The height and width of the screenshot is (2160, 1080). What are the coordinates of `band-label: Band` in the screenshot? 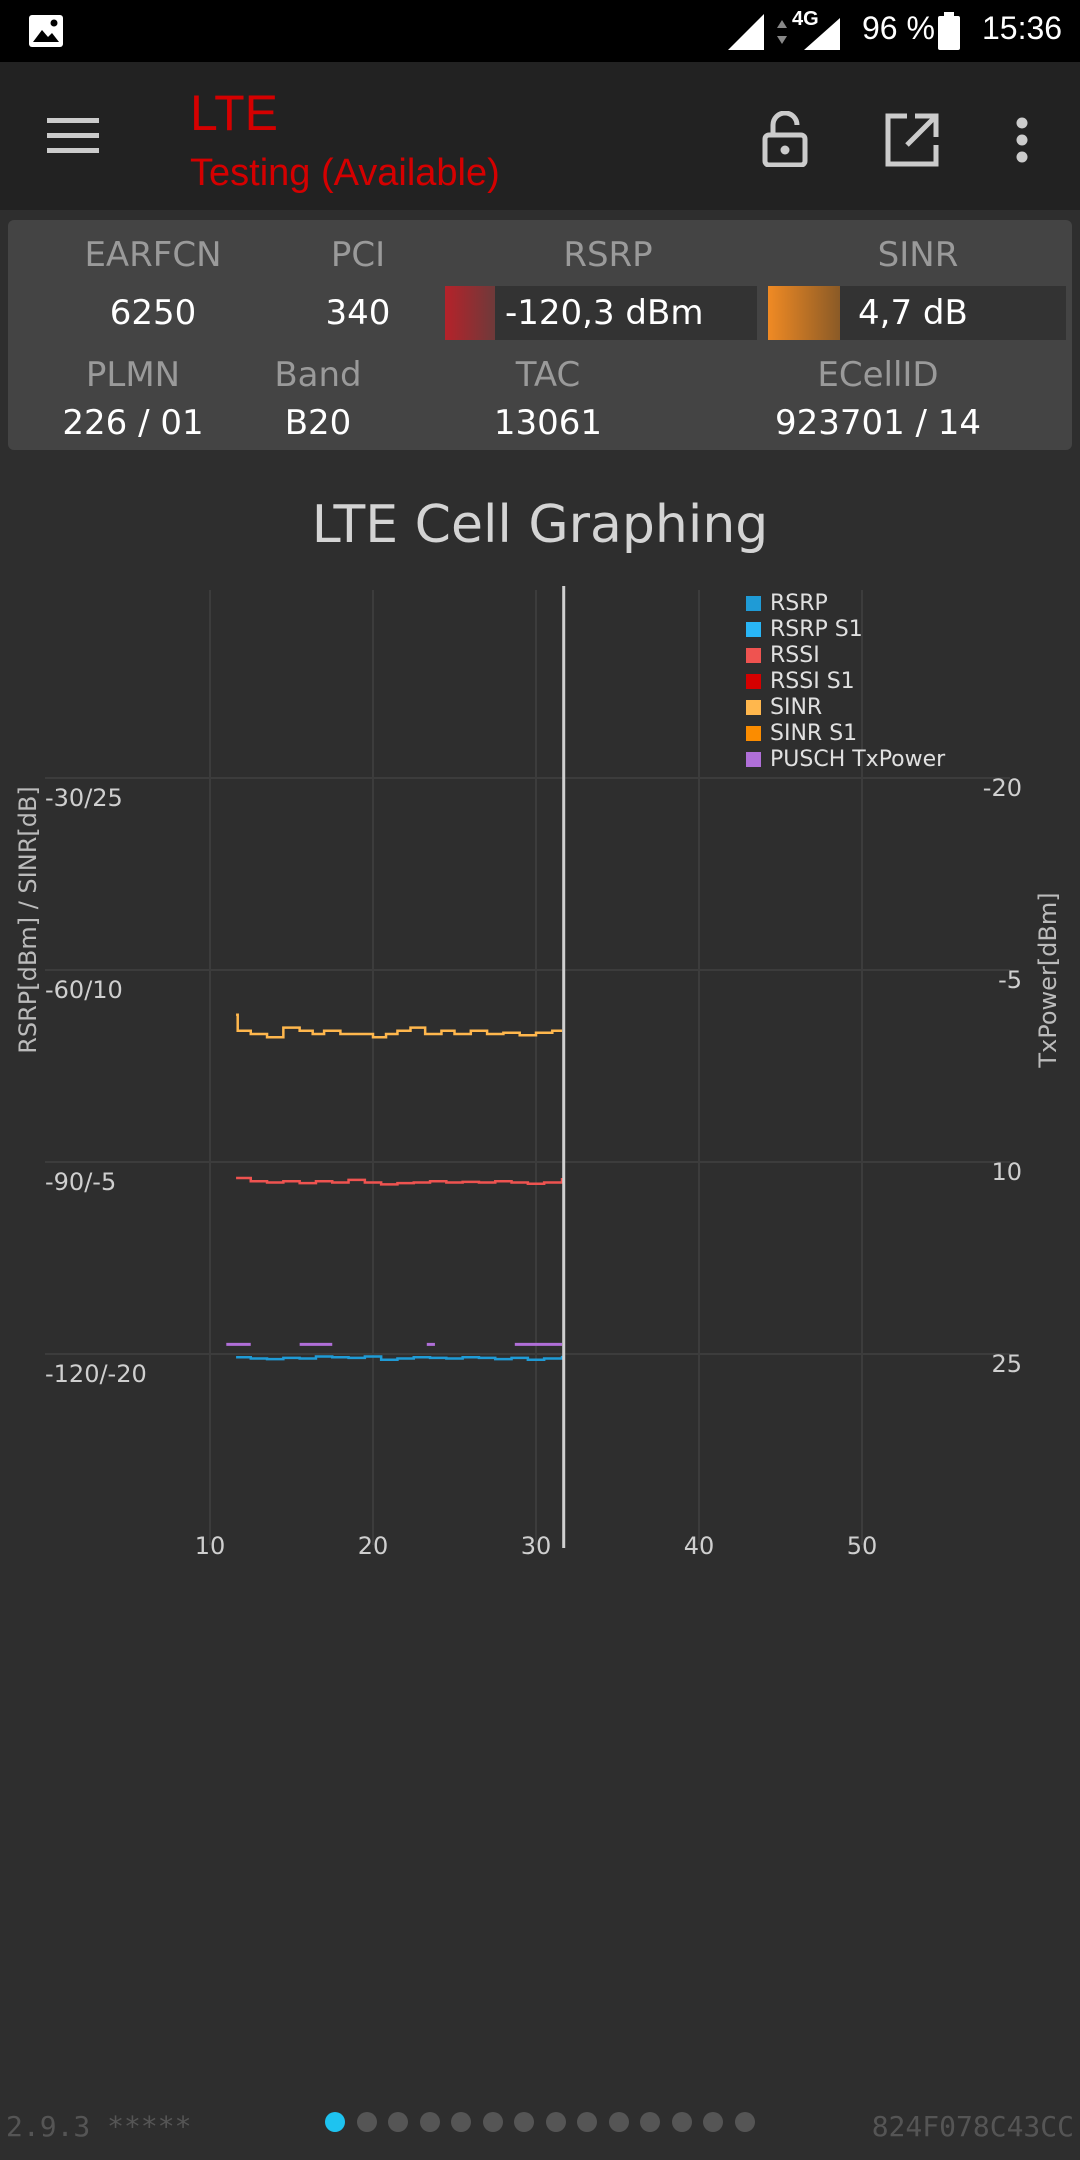 It's located at (318, 375).